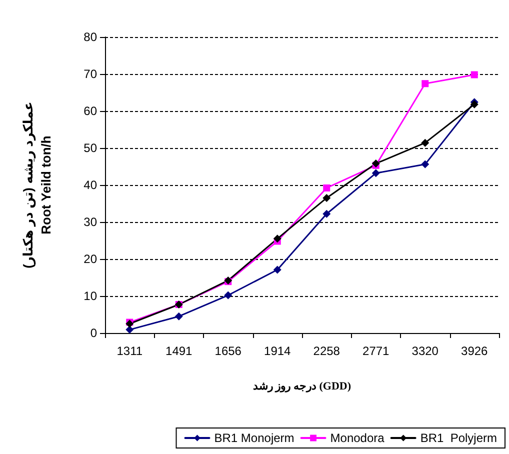 Image resolution: width=509 pixels, height=454 pixels. What do you see at coordinates (91, 37) in the screenshot?
I see `y-tick-label: 80` at bounding box center [91, 37].